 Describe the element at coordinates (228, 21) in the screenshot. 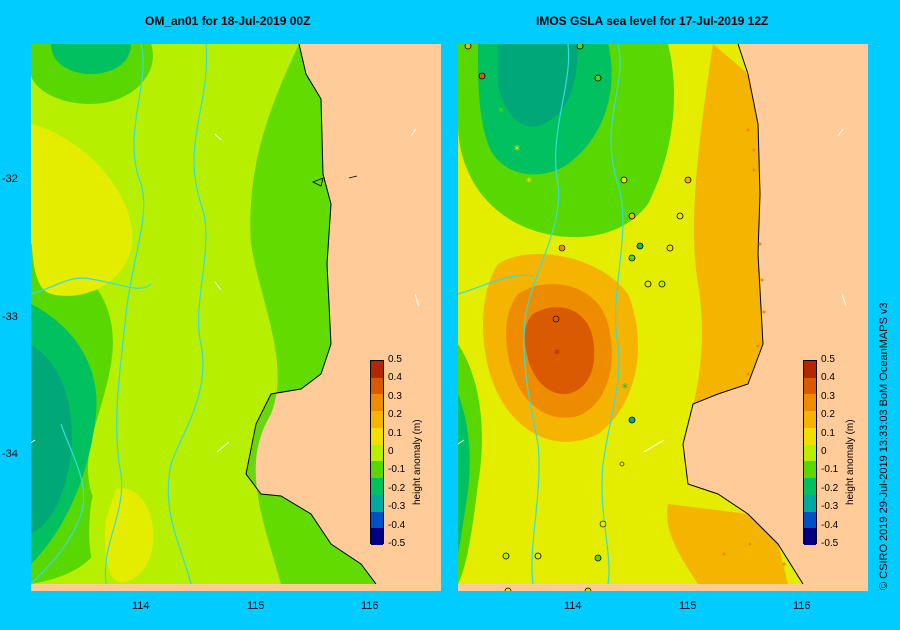

I see `left-map-title: OM_an01 for 18-Jul-2019 00Z` at that location.